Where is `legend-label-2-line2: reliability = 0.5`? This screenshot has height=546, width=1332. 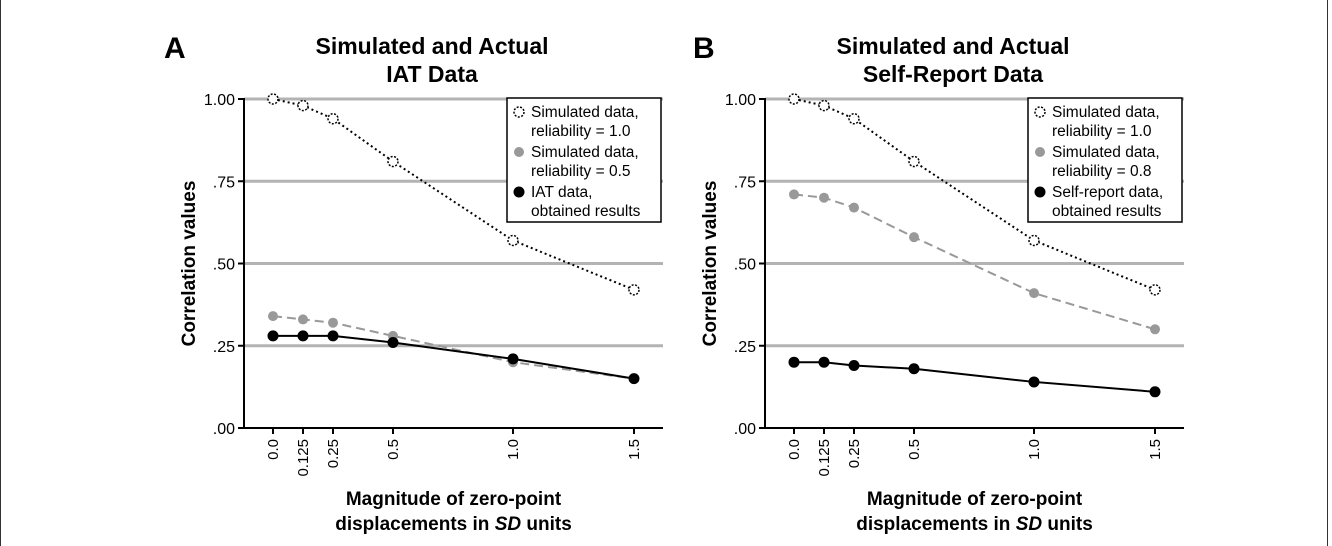
legend-label-2-line2: reliability = 0.5 is located at coordinates (581, 171).